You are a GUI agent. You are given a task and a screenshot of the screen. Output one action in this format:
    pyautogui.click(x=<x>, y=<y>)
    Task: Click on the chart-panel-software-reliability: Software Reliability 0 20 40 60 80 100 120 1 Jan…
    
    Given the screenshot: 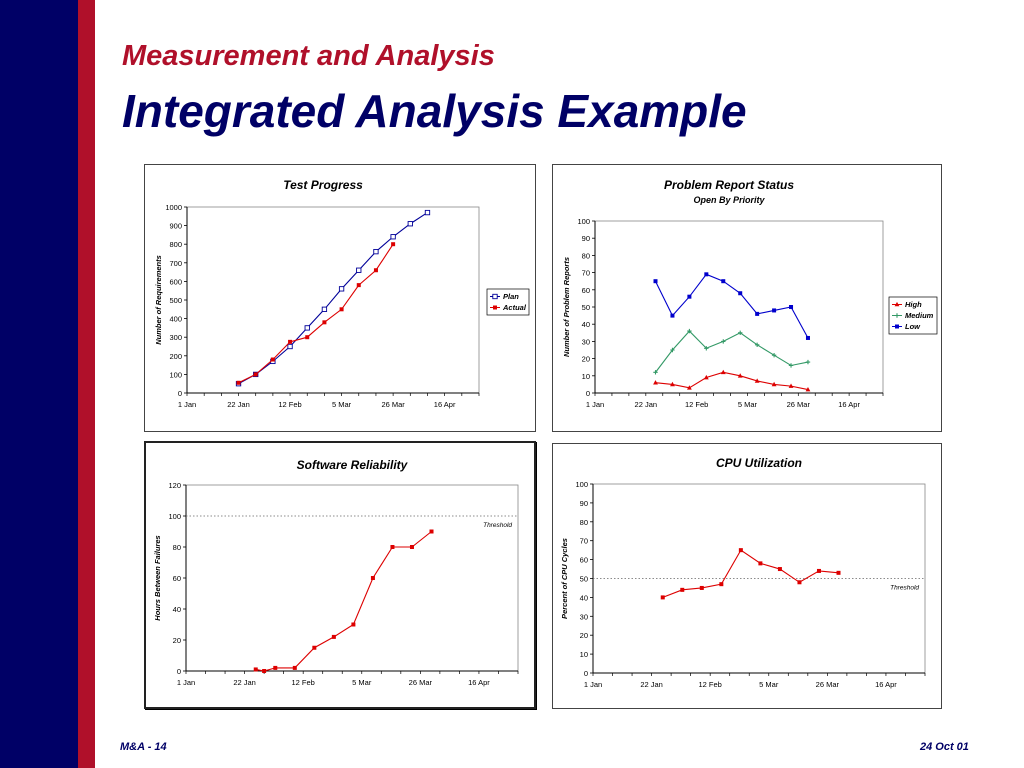 What is the action you would take?
    pyautogui.click(x=340, y=575)
    